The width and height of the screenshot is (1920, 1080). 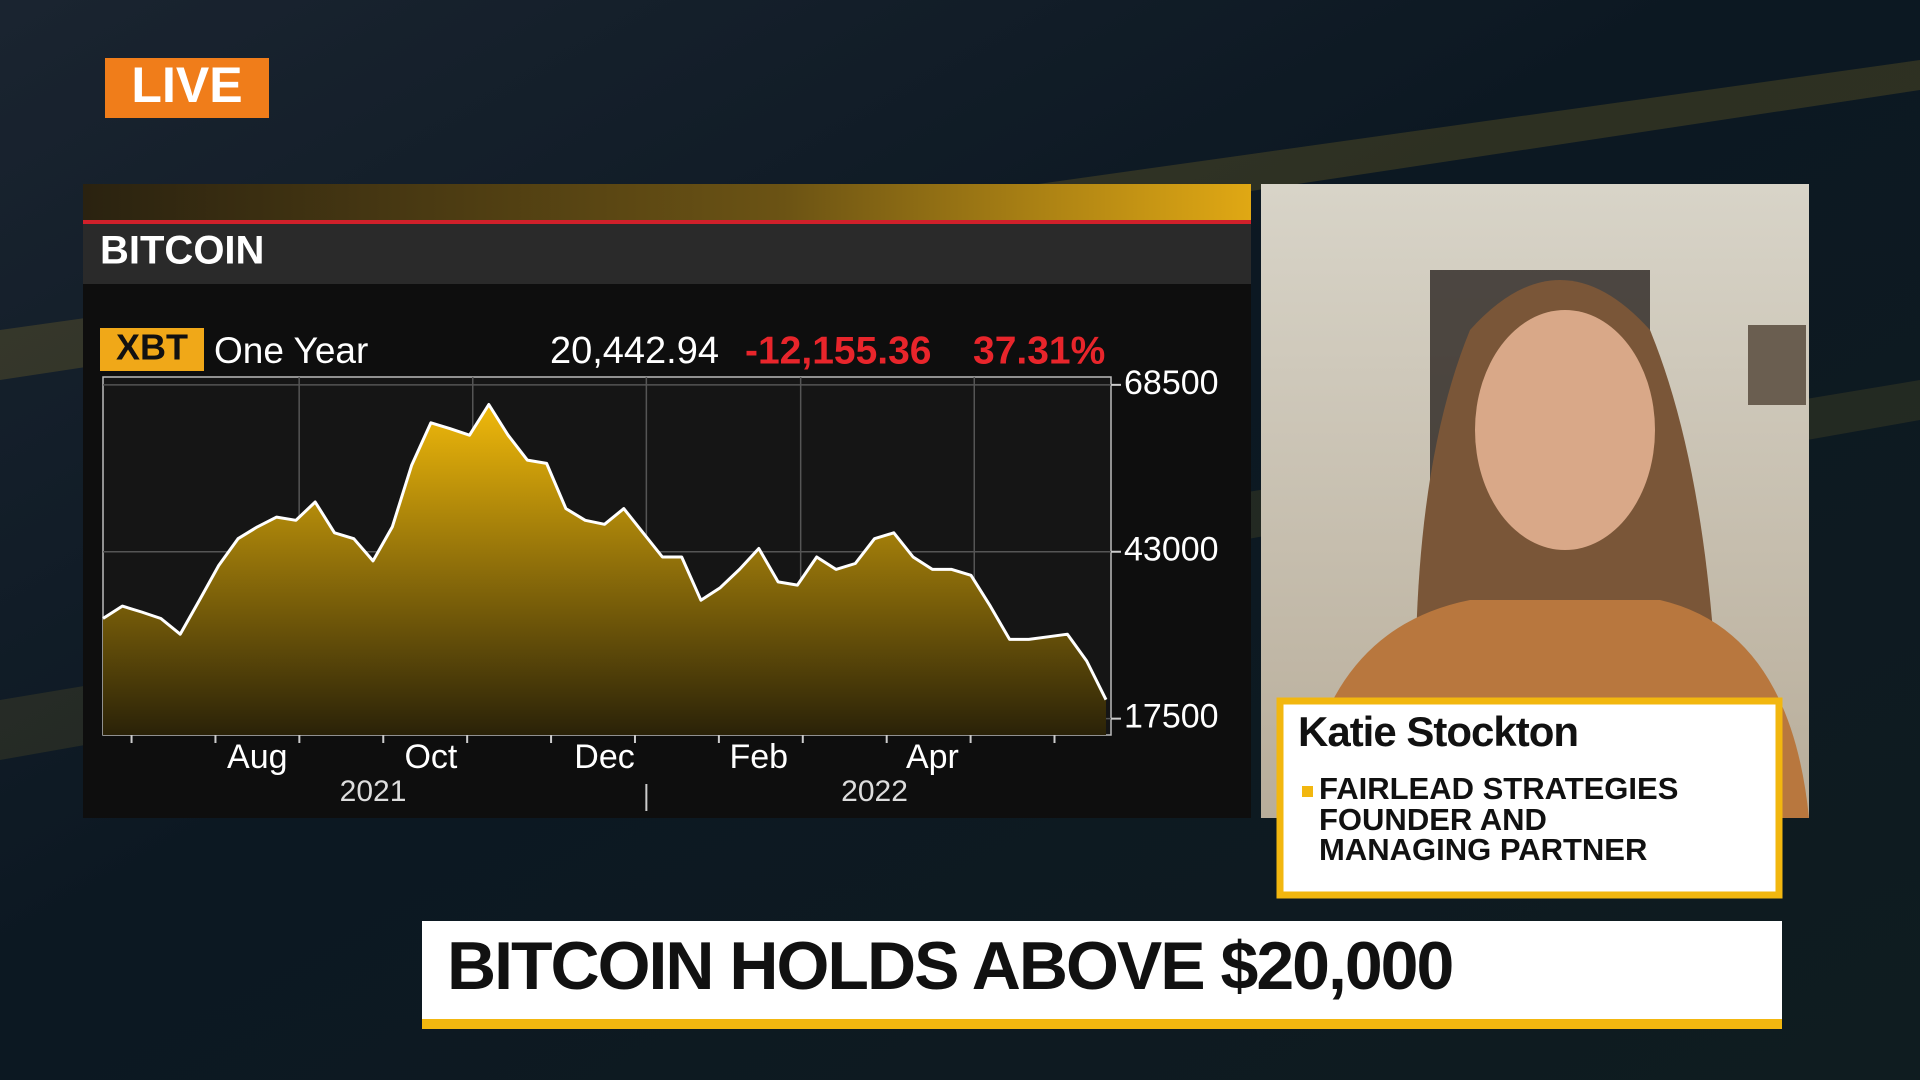 What do you see at coordinates (430, 757) in the screenshot?
I see `x-tick-label: Oct` at bounding box center [430, 757].